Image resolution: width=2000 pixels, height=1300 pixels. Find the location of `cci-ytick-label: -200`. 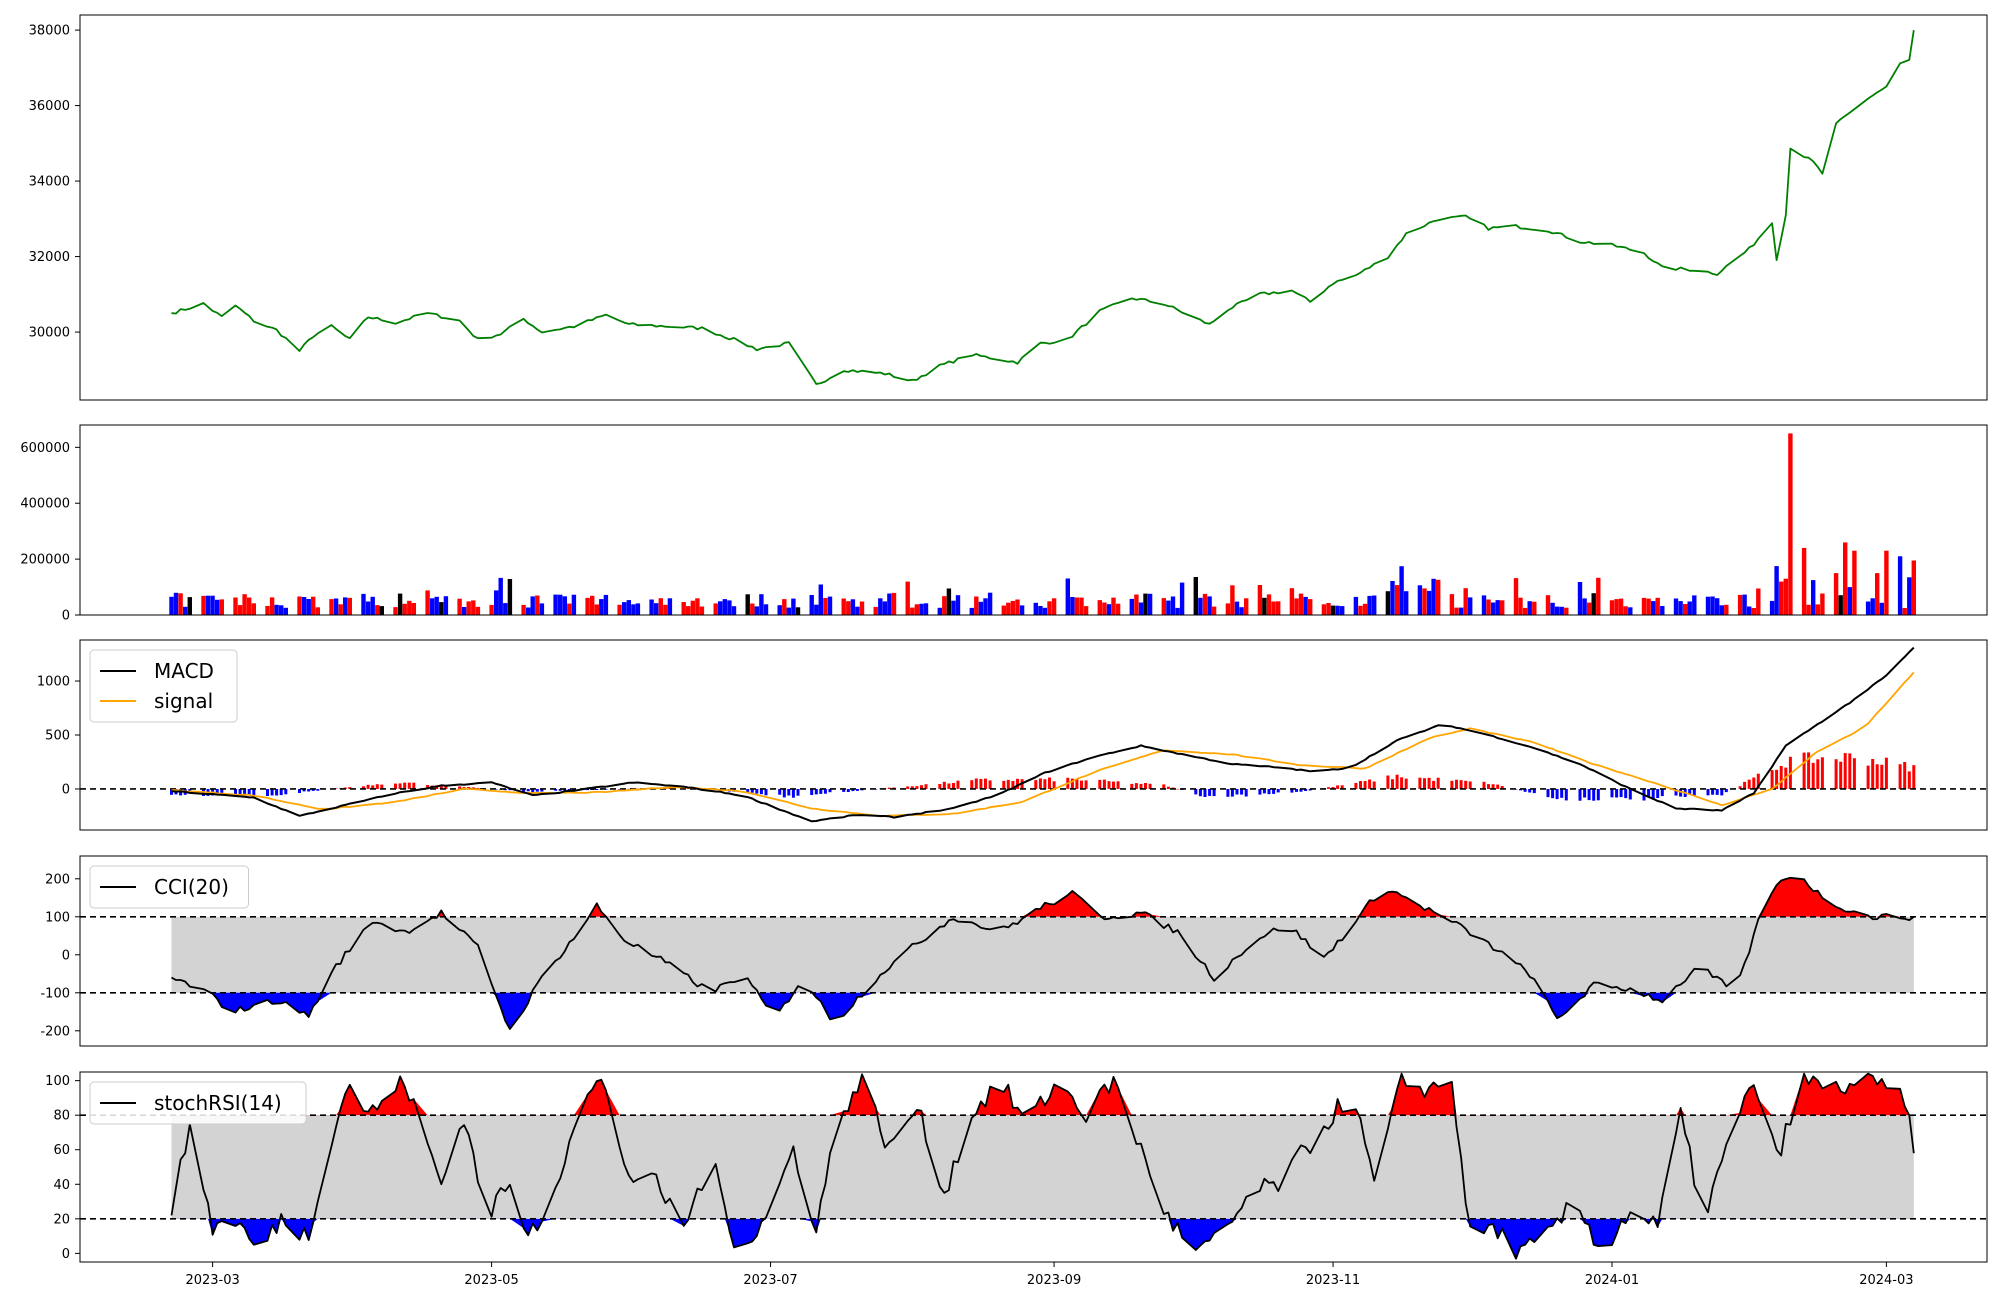

cci-ytick-label: -200 is located at coordinates (55, 1031).